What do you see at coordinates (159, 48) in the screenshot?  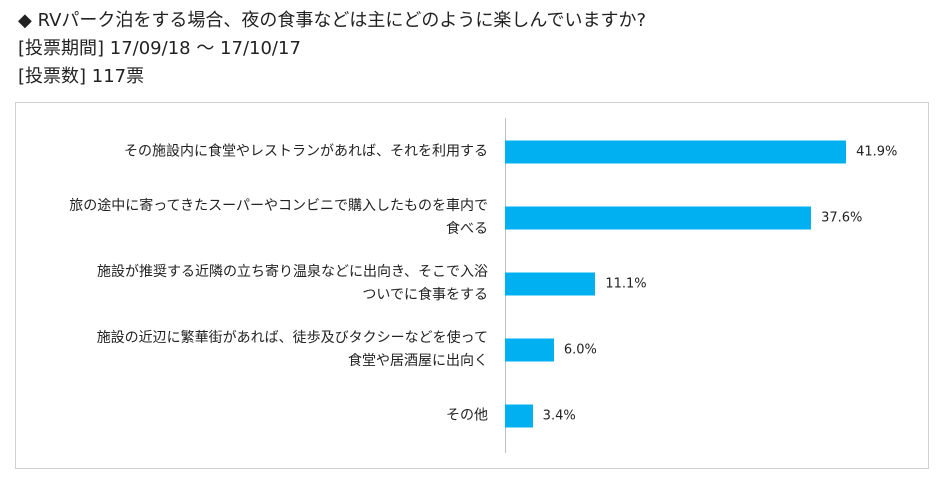 I see `subtitle: [投票期間] 17/09/18 ～ 17/10/17` at bounding box center [159, 48].